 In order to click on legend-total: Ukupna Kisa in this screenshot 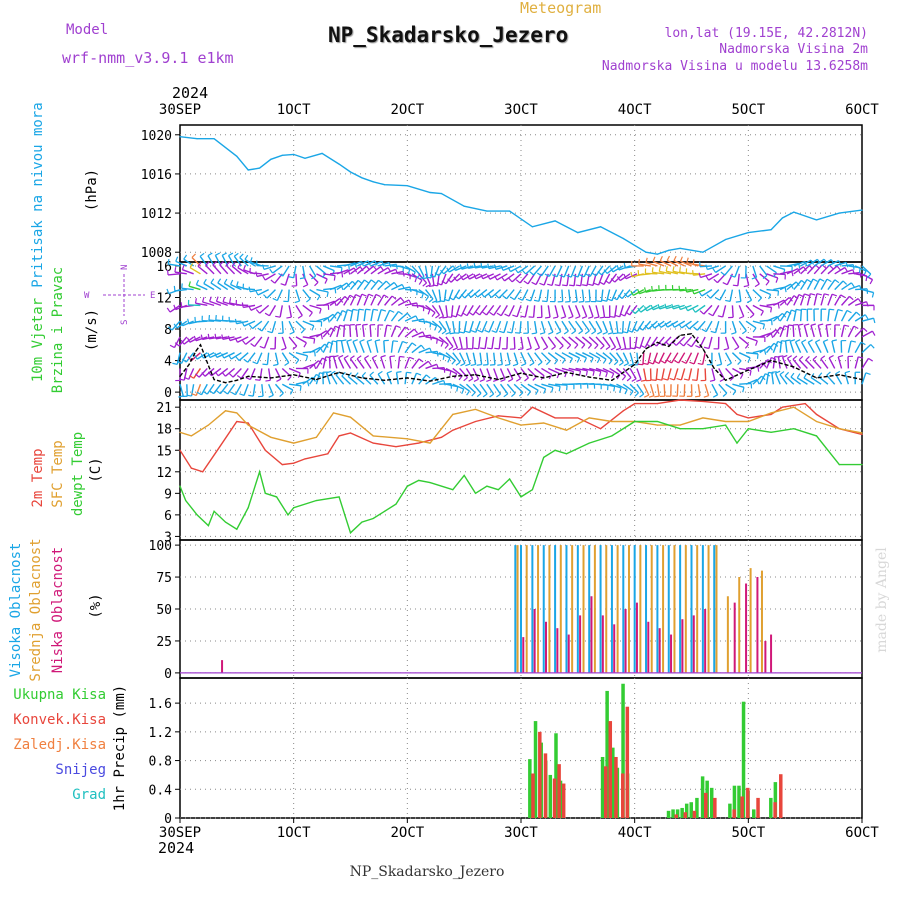, I will do `click(59, 695)`.